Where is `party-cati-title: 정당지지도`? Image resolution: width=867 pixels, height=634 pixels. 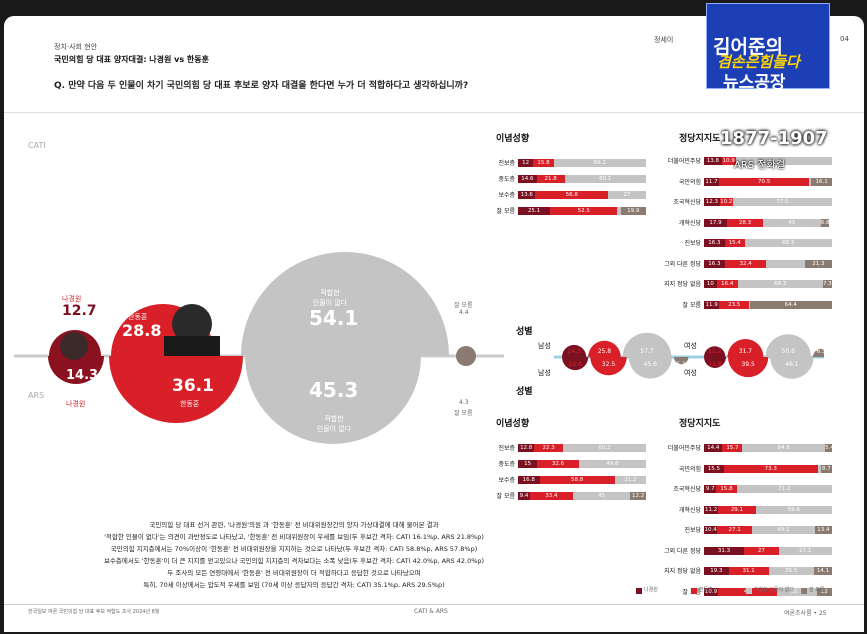
party-cati-title: 정당지지도 is located at coordinates (700, 139).